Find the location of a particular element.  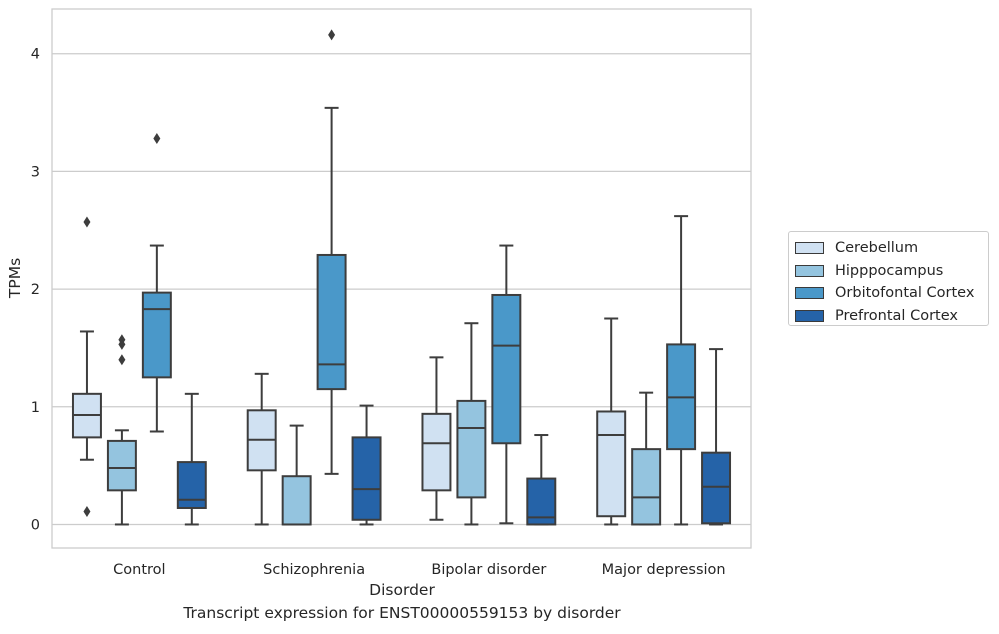

y-tick-label: 2 is located at coordinates (35, 290).